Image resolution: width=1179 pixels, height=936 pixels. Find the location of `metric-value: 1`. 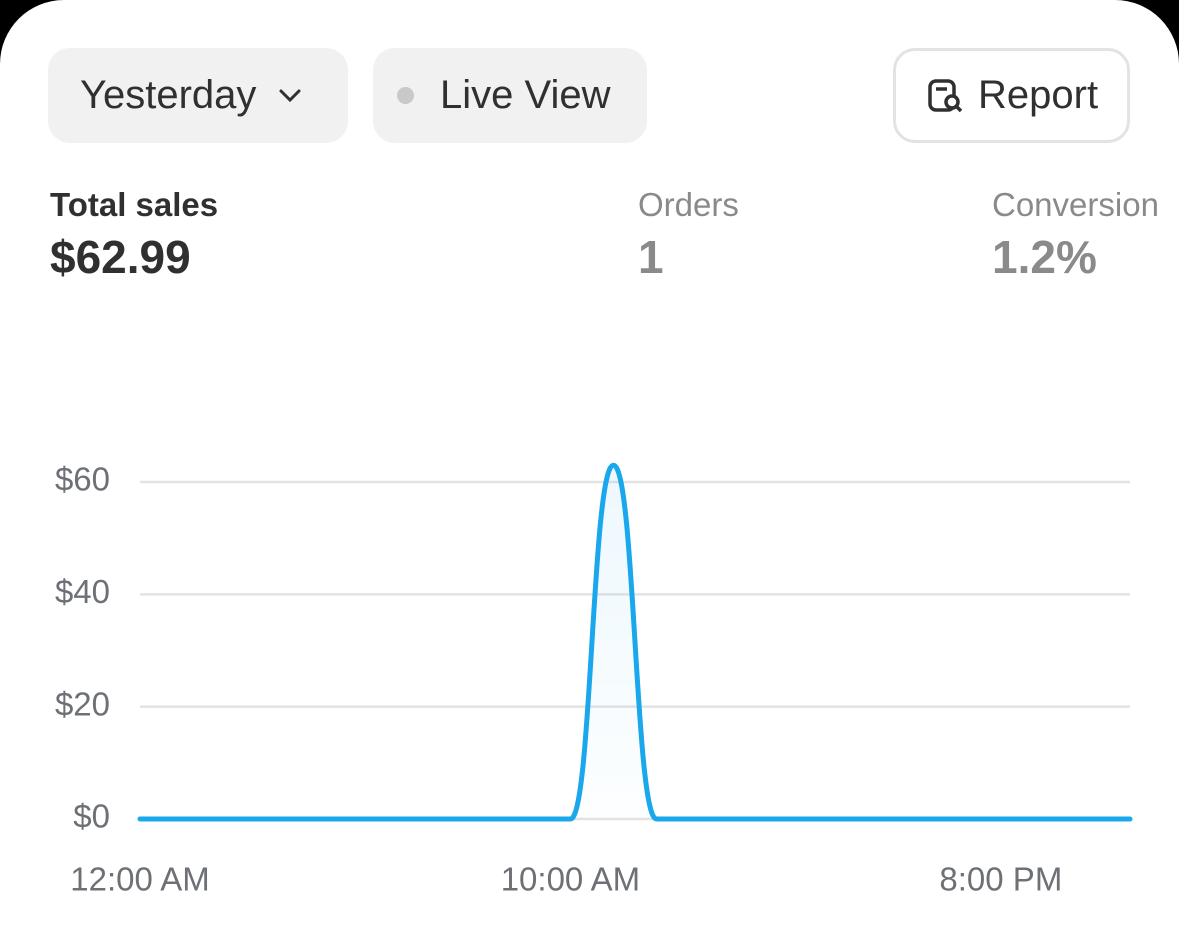

metric-value: 1 is located at coordinates (651, 257).